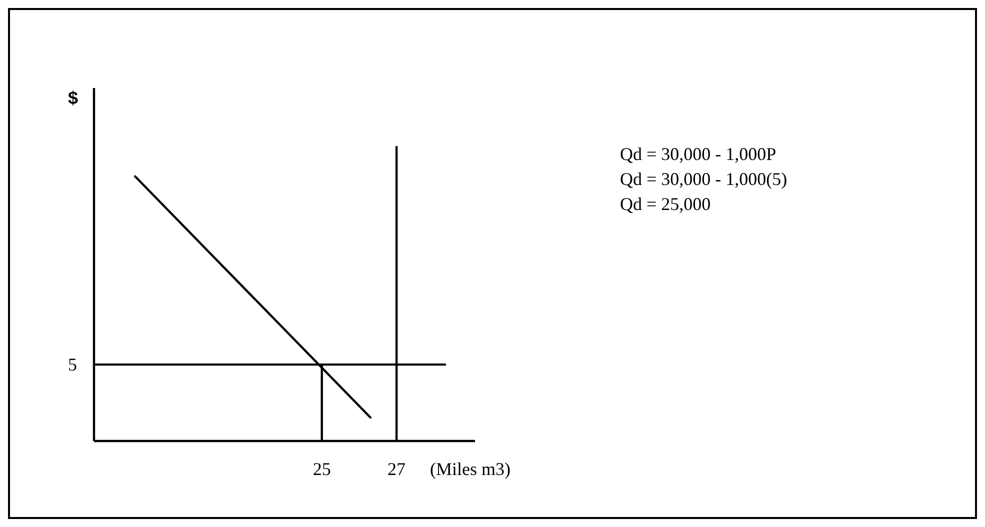  Describe the element at coordinates (704, 179) in the screenshot. I see `text: Qd = 30,000 - 1,000(5)` at that location.